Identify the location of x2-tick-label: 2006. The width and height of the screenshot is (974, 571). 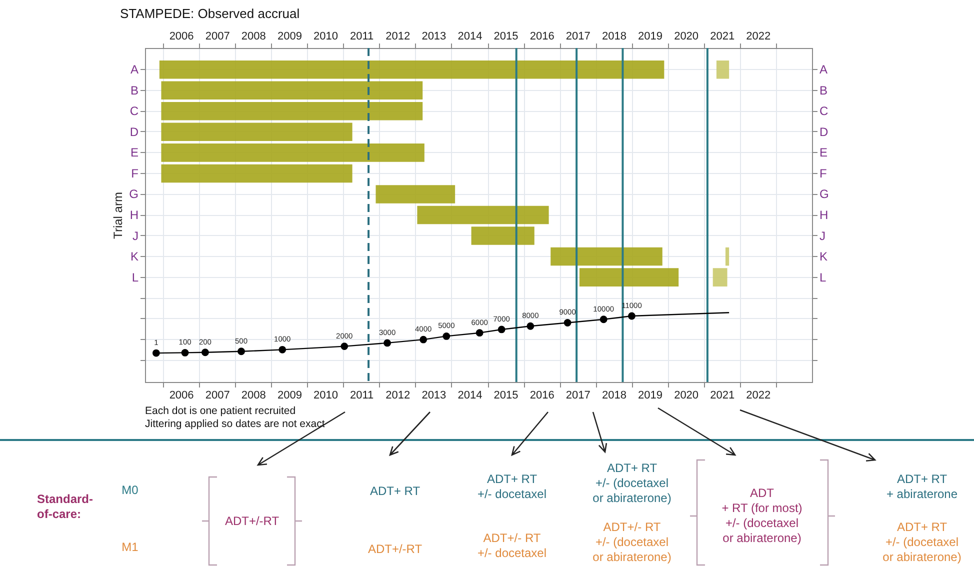
(181, 396).